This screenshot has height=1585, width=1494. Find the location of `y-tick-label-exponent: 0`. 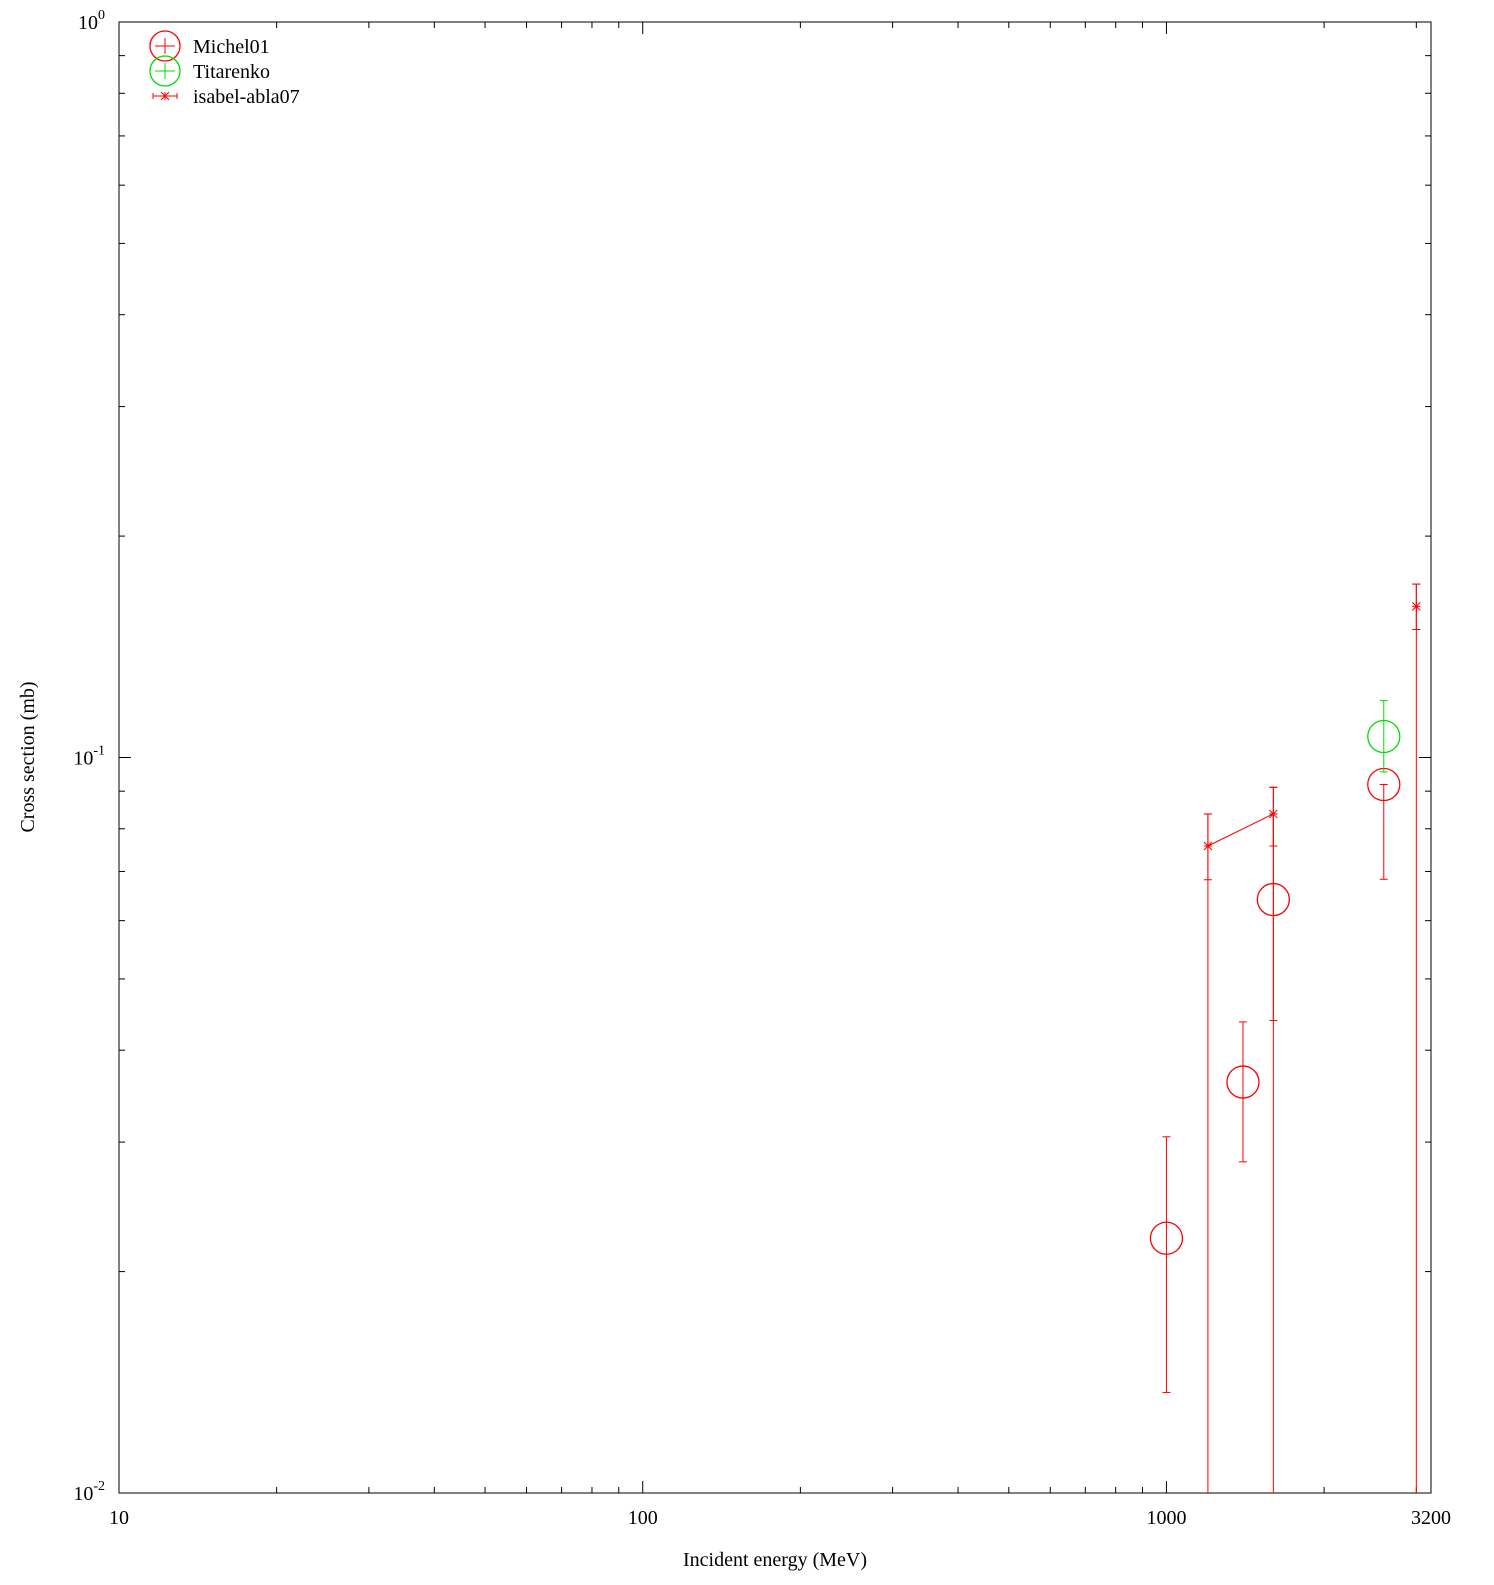

y-tick-label-exponent: 0 is located at coordinates (101, 15).